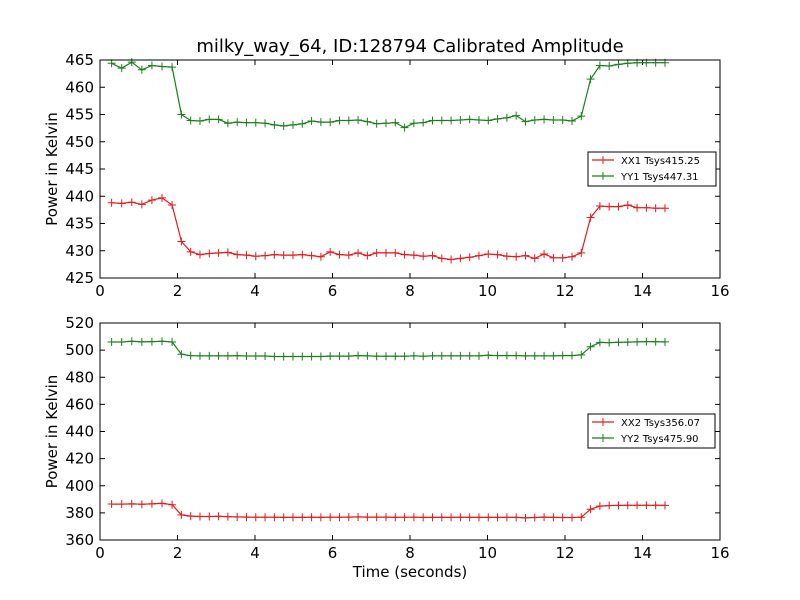 The width and height of the screenshot is (800, 600). Describe the element at coordinates (79, 513) in the screenshot. I see `y-tick-label: 380` at that location.